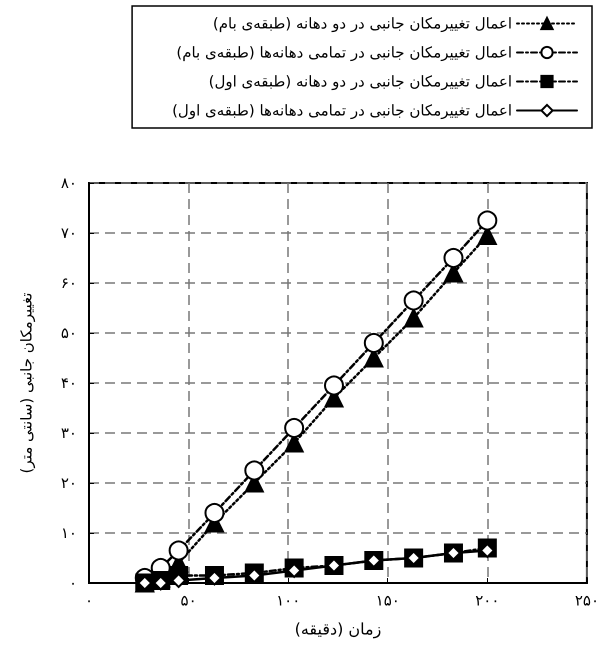 The width and height of the screenshot is (602, 647). I want to click on y-tick-label: ۴۰, so click(68, 383).